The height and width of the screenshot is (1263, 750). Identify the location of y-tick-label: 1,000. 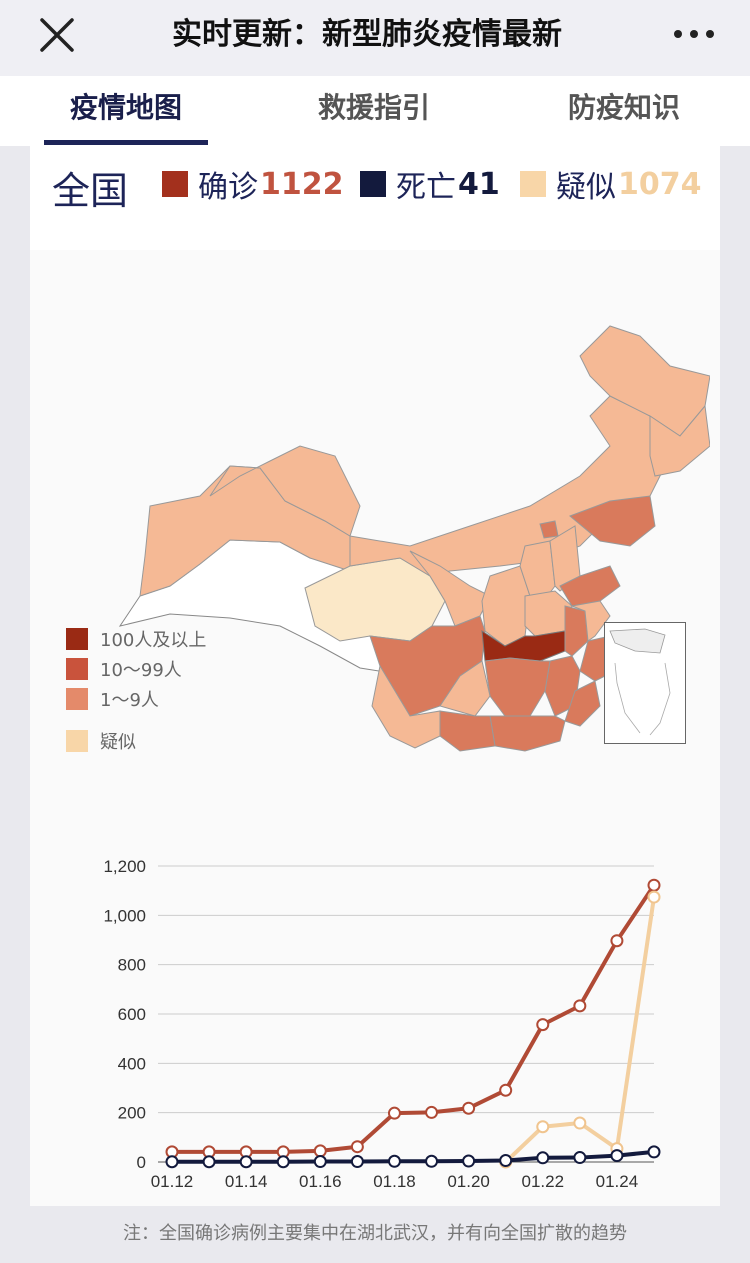
(124, 915).